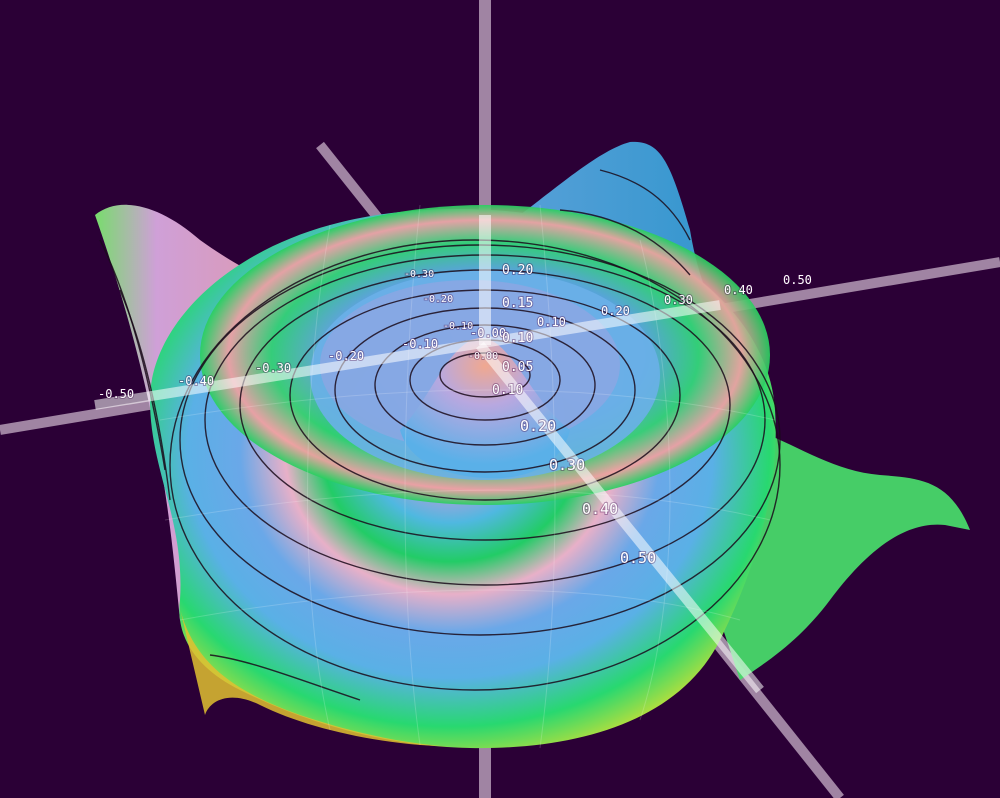  What do you see at coordinates (196, 381) in the screenshot?
I see `x-tick-label: -0.40` at bounding box center [196, 381].